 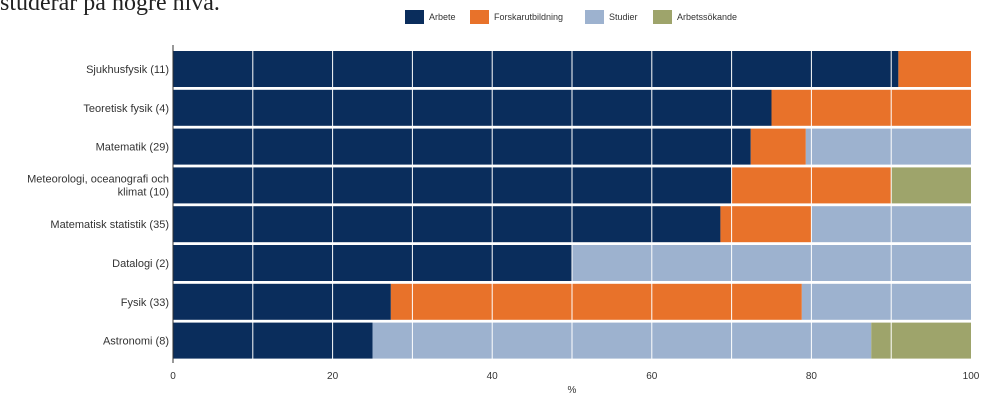 I want to click on page-heading: studerar på högre nivå., so click(x=110, y=8).